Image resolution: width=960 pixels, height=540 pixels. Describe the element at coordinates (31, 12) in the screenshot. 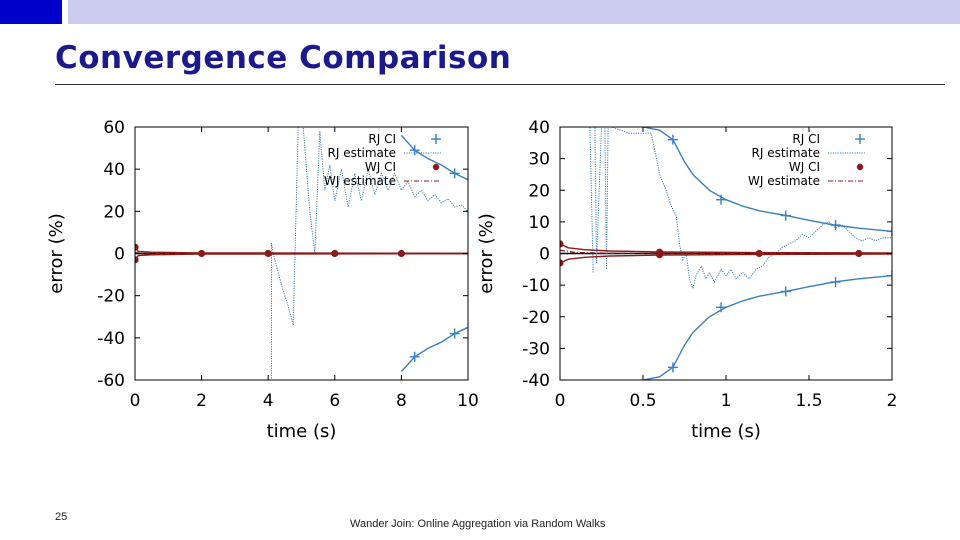

I see `top-accent-block` at that location.